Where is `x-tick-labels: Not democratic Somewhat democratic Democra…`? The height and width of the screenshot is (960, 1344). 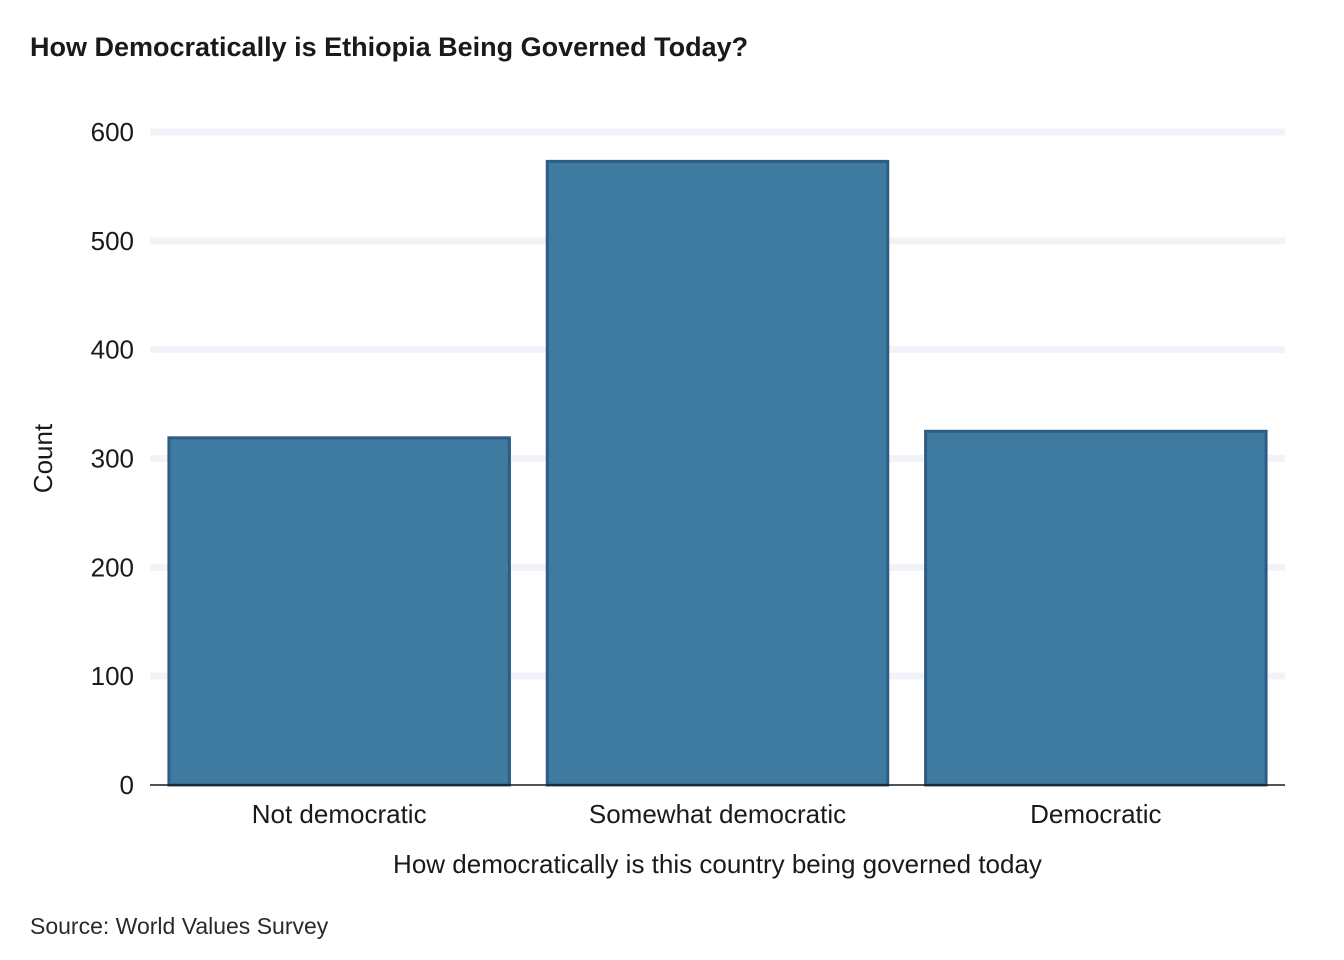 x-tick-labels: Not democratic Somewhat democratic Democra… is located at coordinates (707, 814).